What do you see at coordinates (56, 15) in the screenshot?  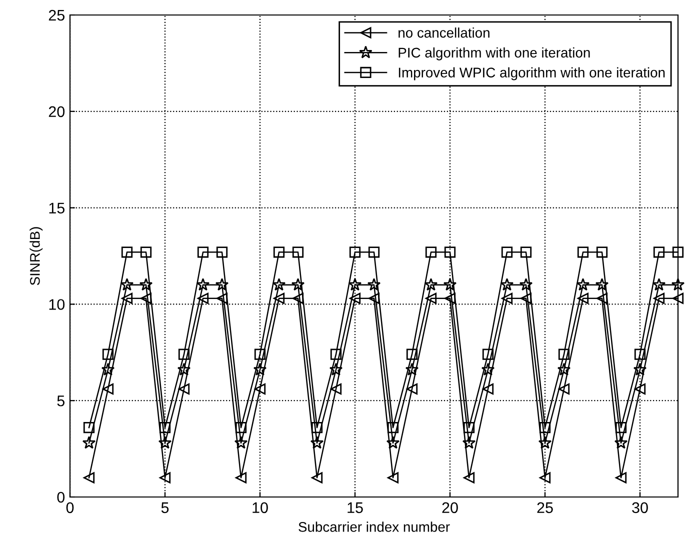 I see `y-tick-label: 25` at bounding box center [56, 15].